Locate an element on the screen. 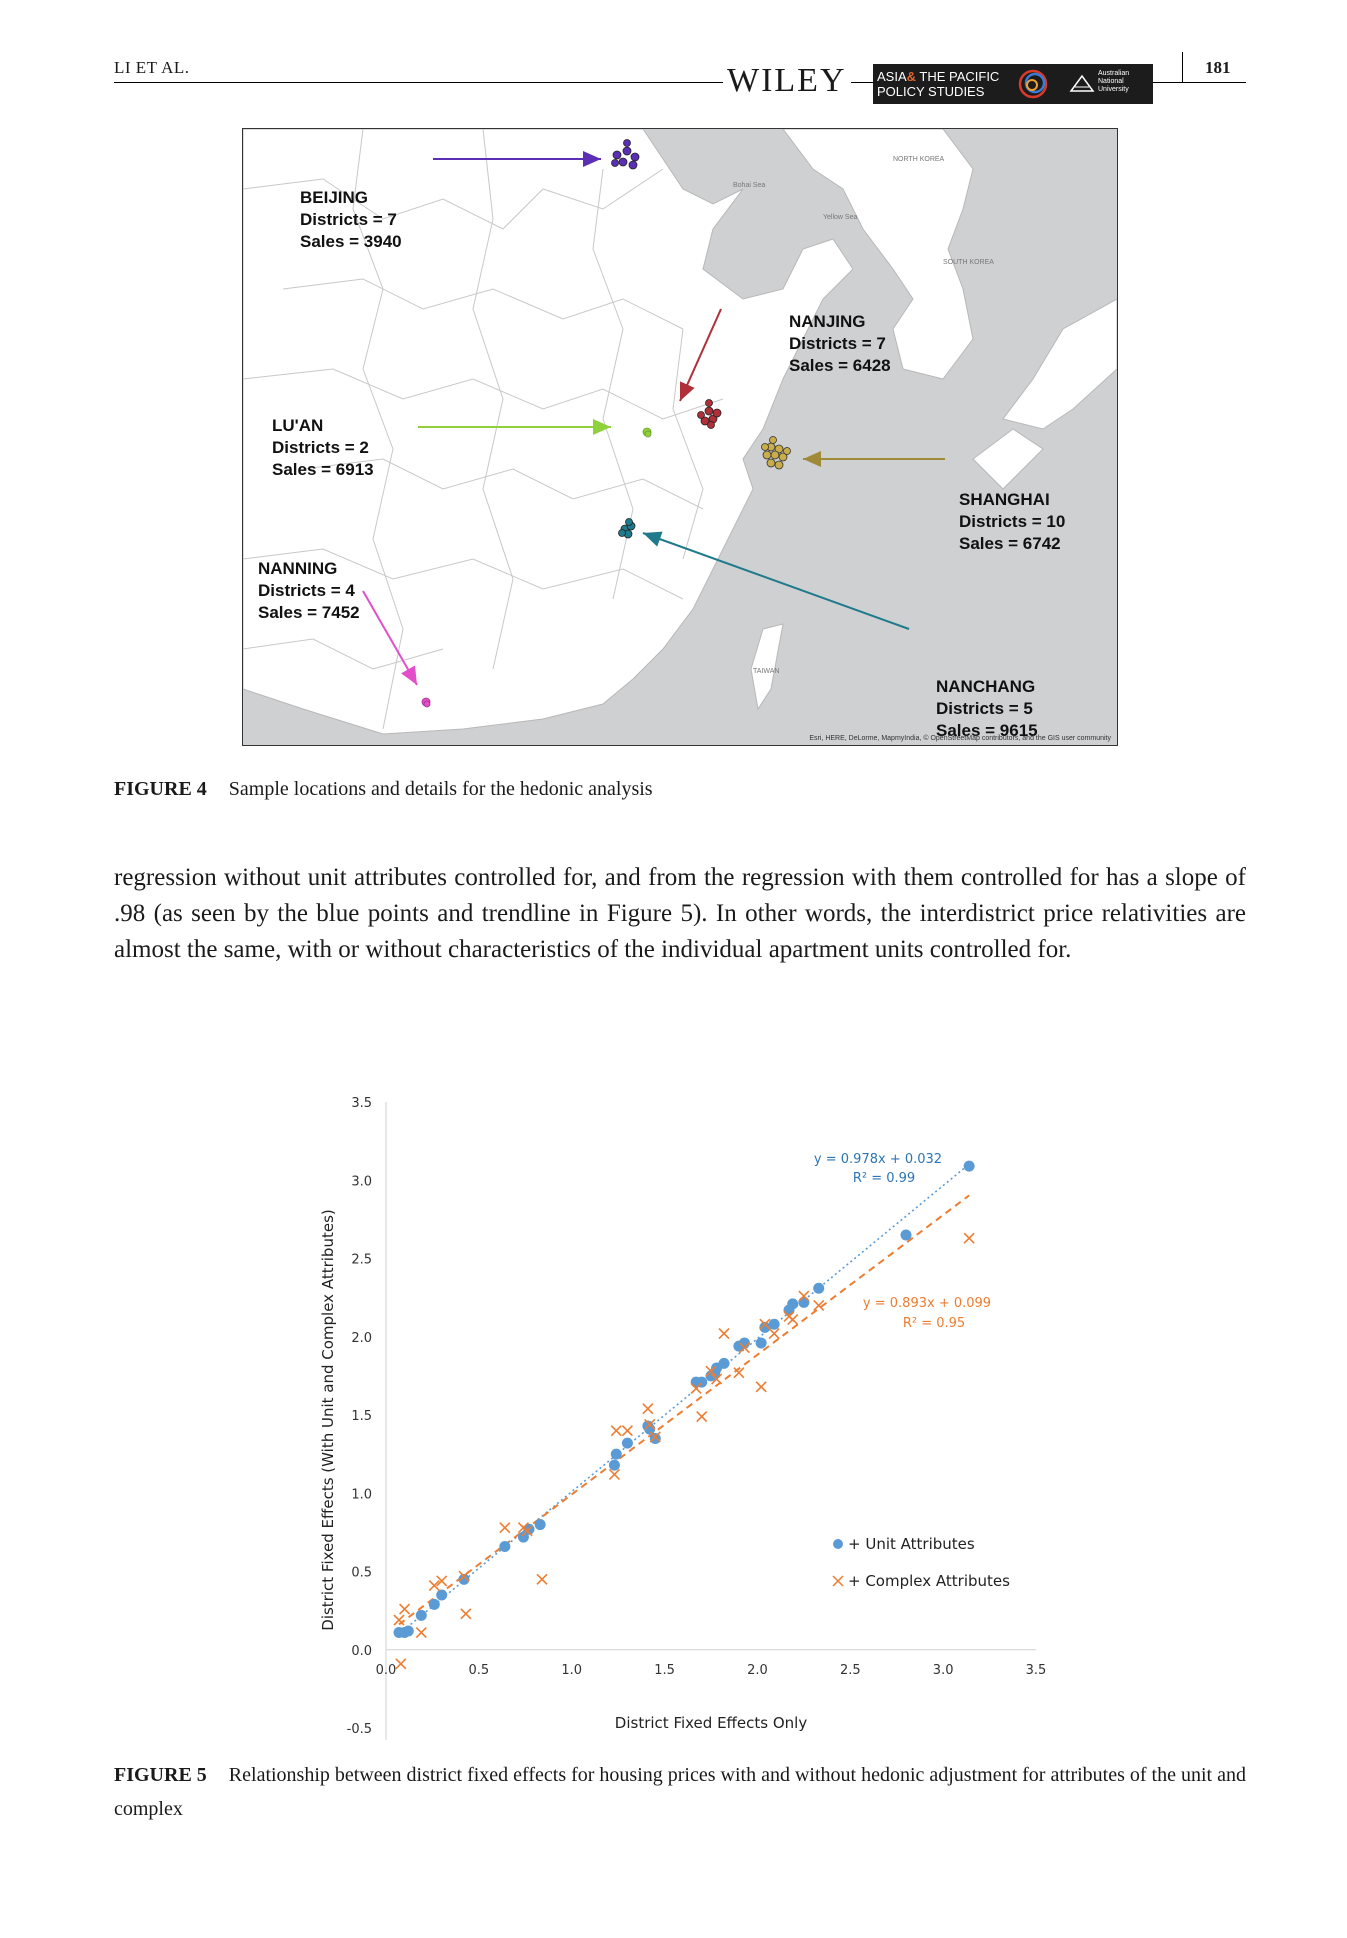 This screenshot has height=1938, width=1347. cluster-beijing is located at coordinates (625, 154).